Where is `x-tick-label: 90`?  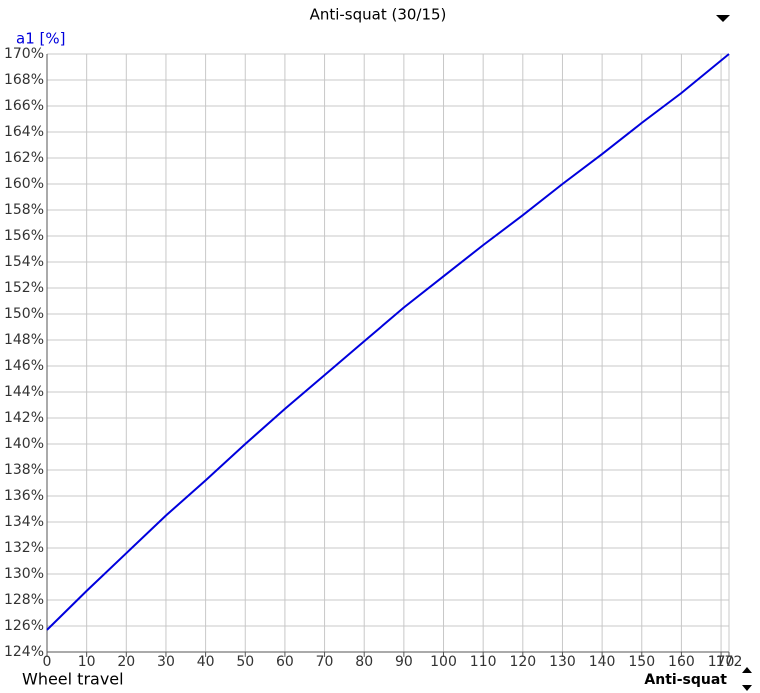 x-tick-label: 90 is located at coordinates (404, 662).